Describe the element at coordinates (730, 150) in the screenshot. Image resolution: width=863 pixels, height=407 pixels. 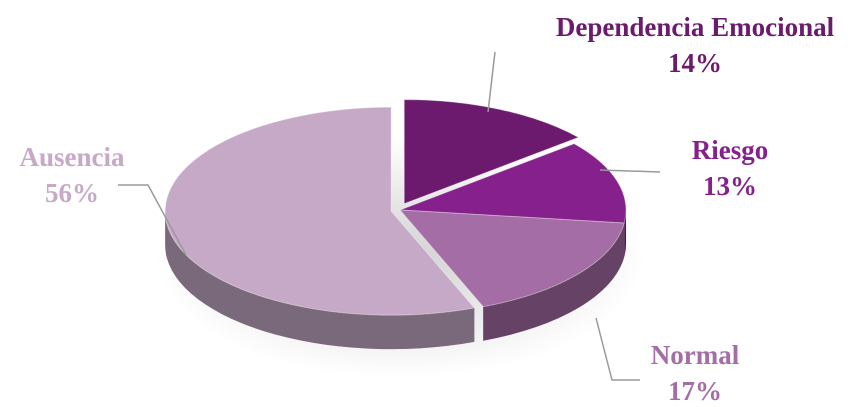
I see `slice-label: Riesgo` at that location.